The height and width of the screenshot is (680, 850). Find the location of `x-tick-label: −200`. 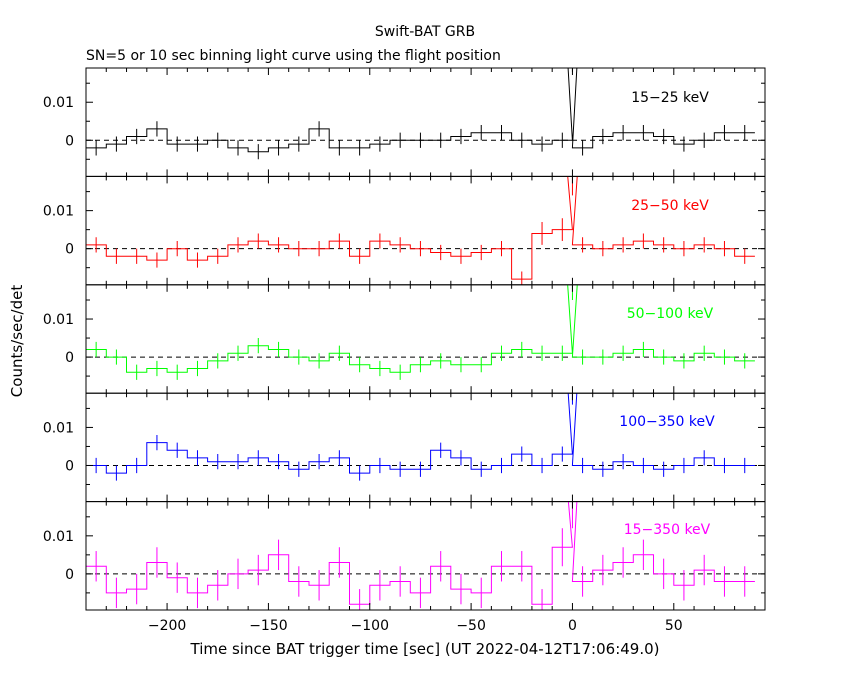

x-tick-label: −200 is located at coordinates (167, 626).